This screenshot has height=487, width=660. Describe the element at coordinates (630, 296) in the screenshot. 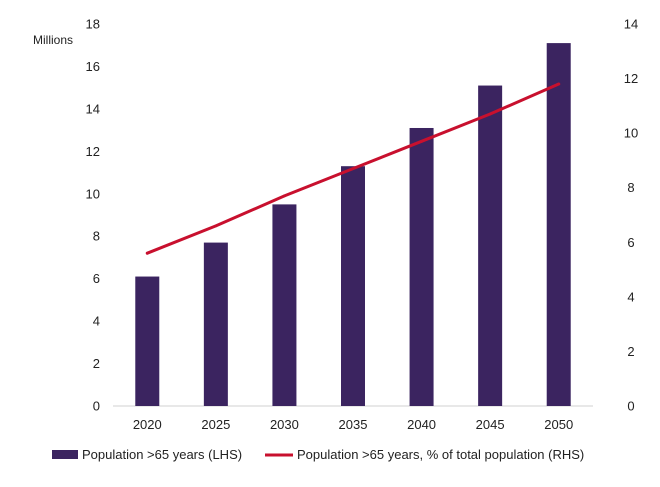

I see `right-axis-tick-label: 4` at that location.